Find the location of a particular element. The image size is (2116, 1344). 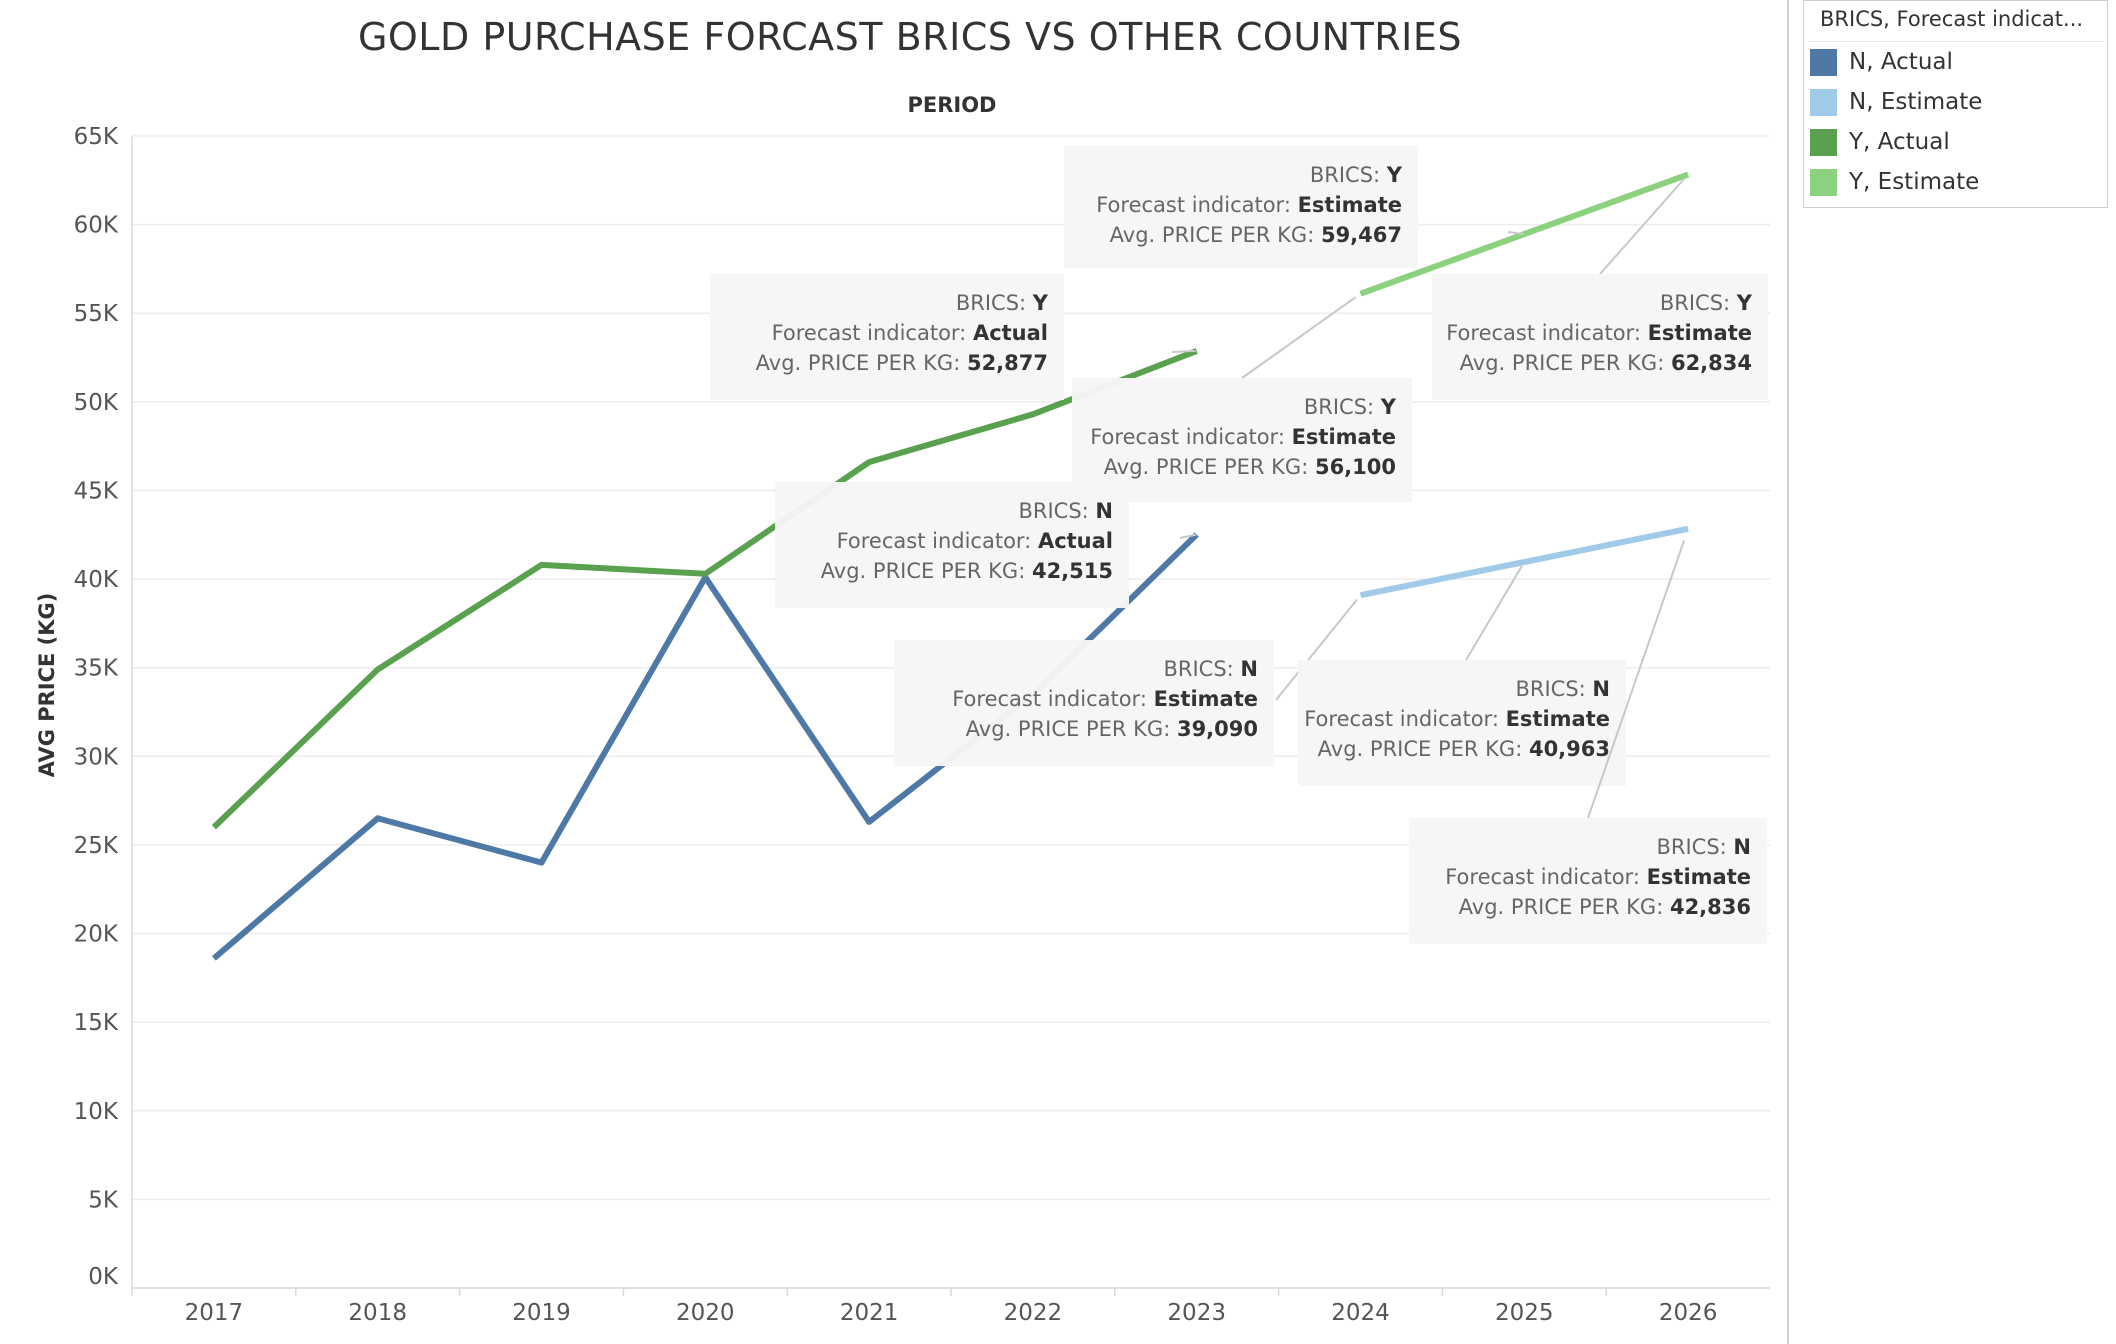

annotation-value: 56,100 is located at coordinates (1355, 467).